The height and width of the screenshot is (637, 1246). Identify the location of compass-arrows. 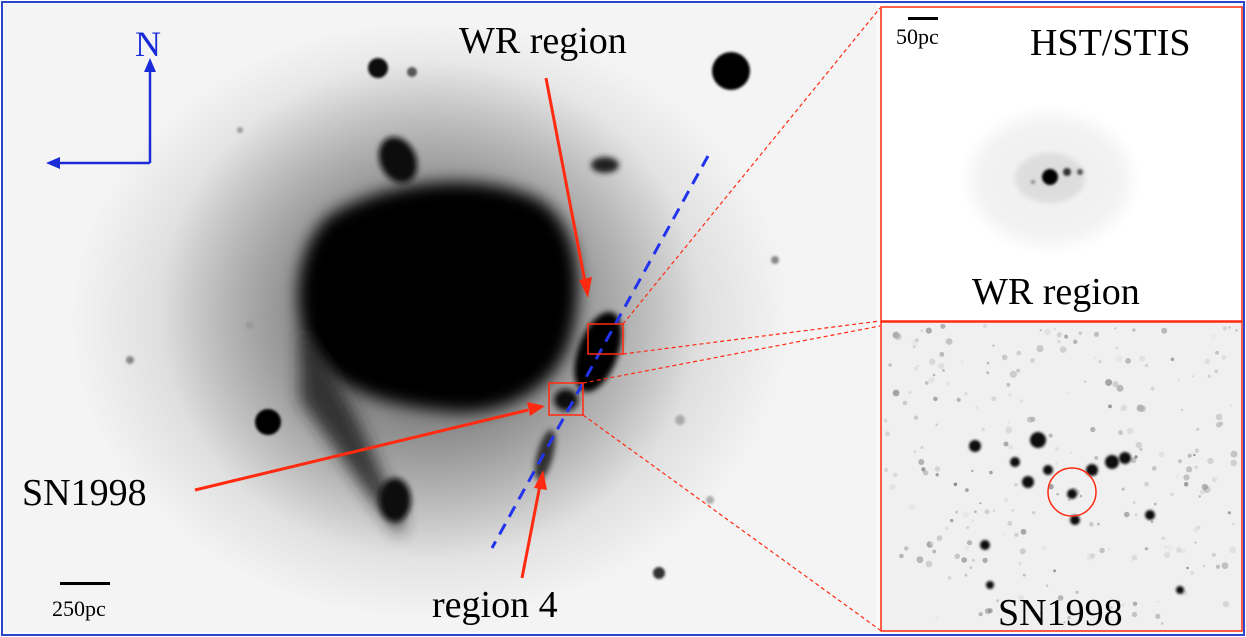
(101, 113).